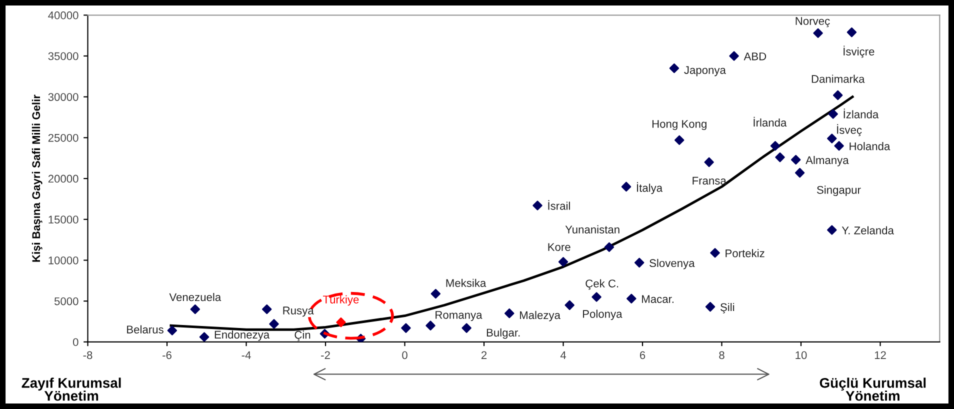 The height and width of the screenshot is (409, 954). Describe the element at coordinates (195, 297) in the screenshot. I see `annotation: Venezuela` at that location.